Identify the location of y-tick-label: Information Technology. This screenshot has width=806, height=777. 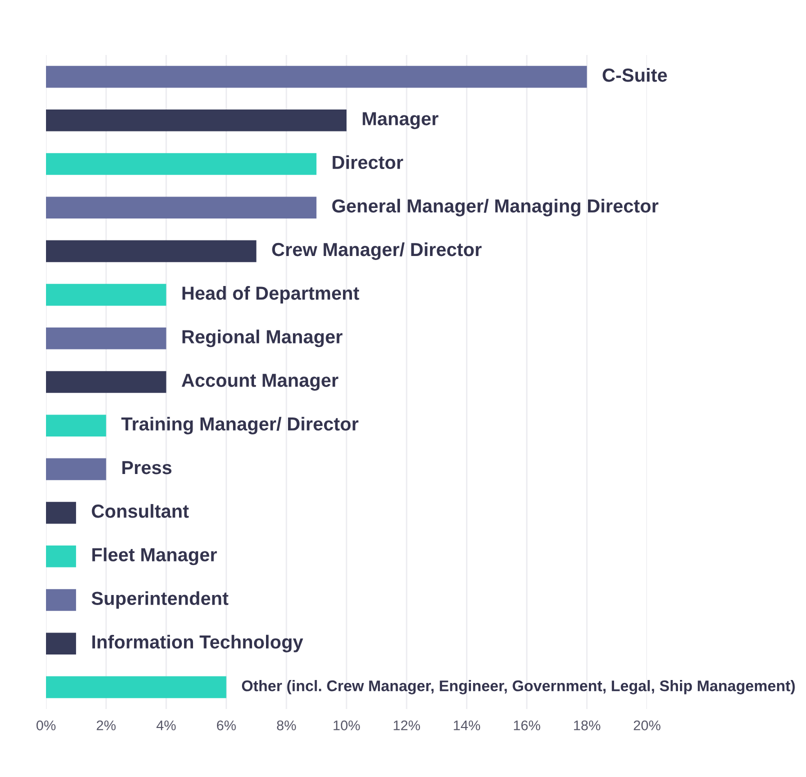
(198, 643).